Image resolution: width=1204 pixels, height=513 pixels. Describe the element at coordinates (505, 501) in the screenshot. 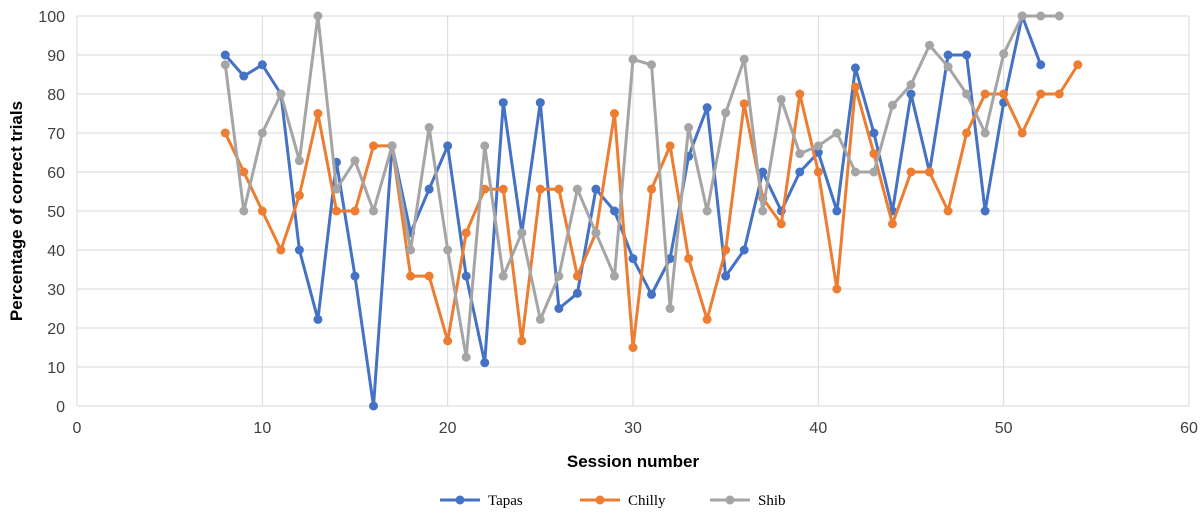

I see `legend-label: Tapas` at that location.